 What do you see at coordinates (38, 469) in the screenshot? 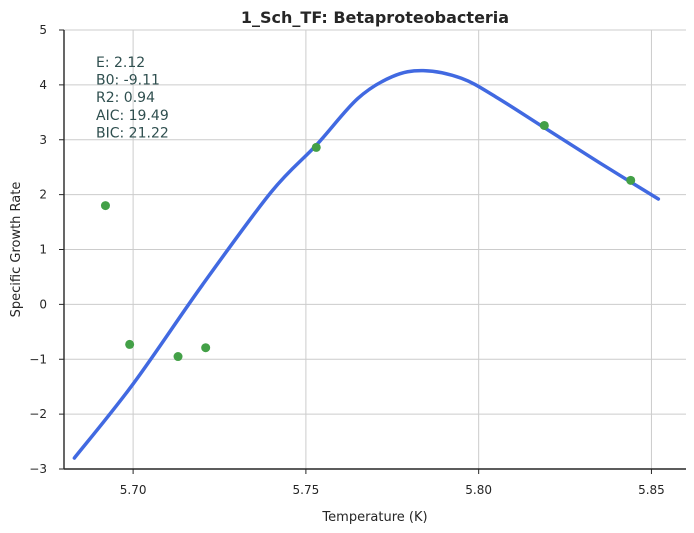
I see `y-tick-label: −3` at bounding box center [38, 469].